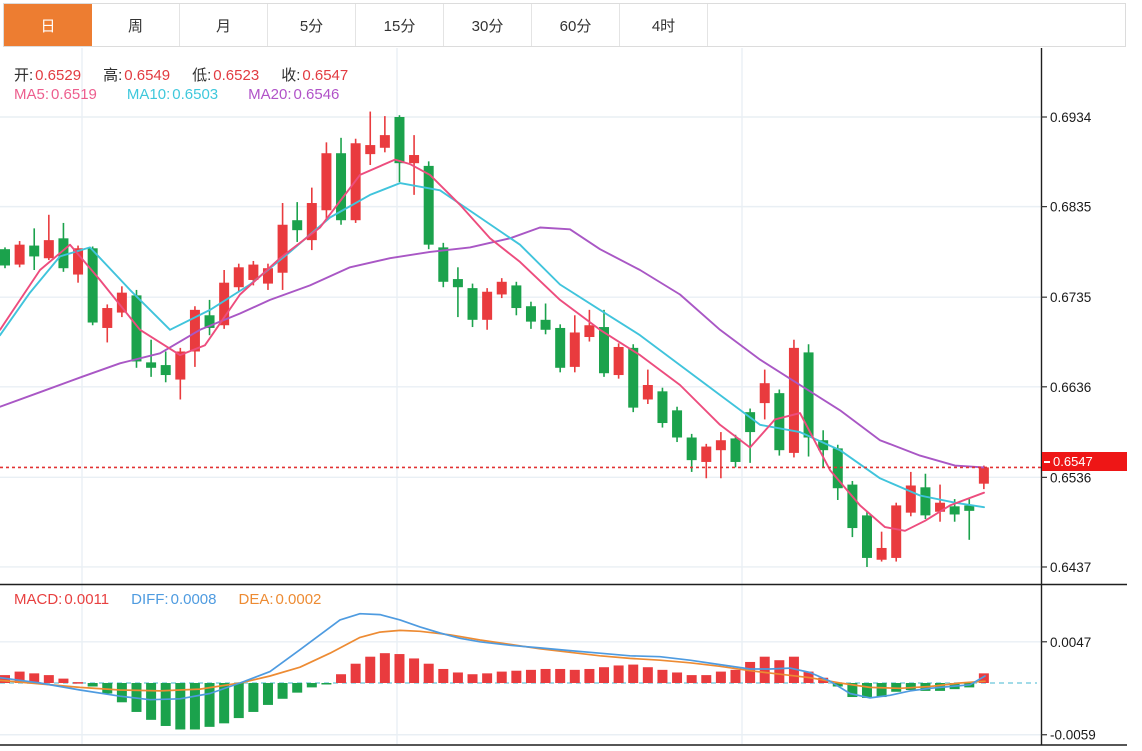  What do you see at coordinates (147, 75) in the screenshot?
I see `readout-value: 0.6549` at bounding box center [147, 75].